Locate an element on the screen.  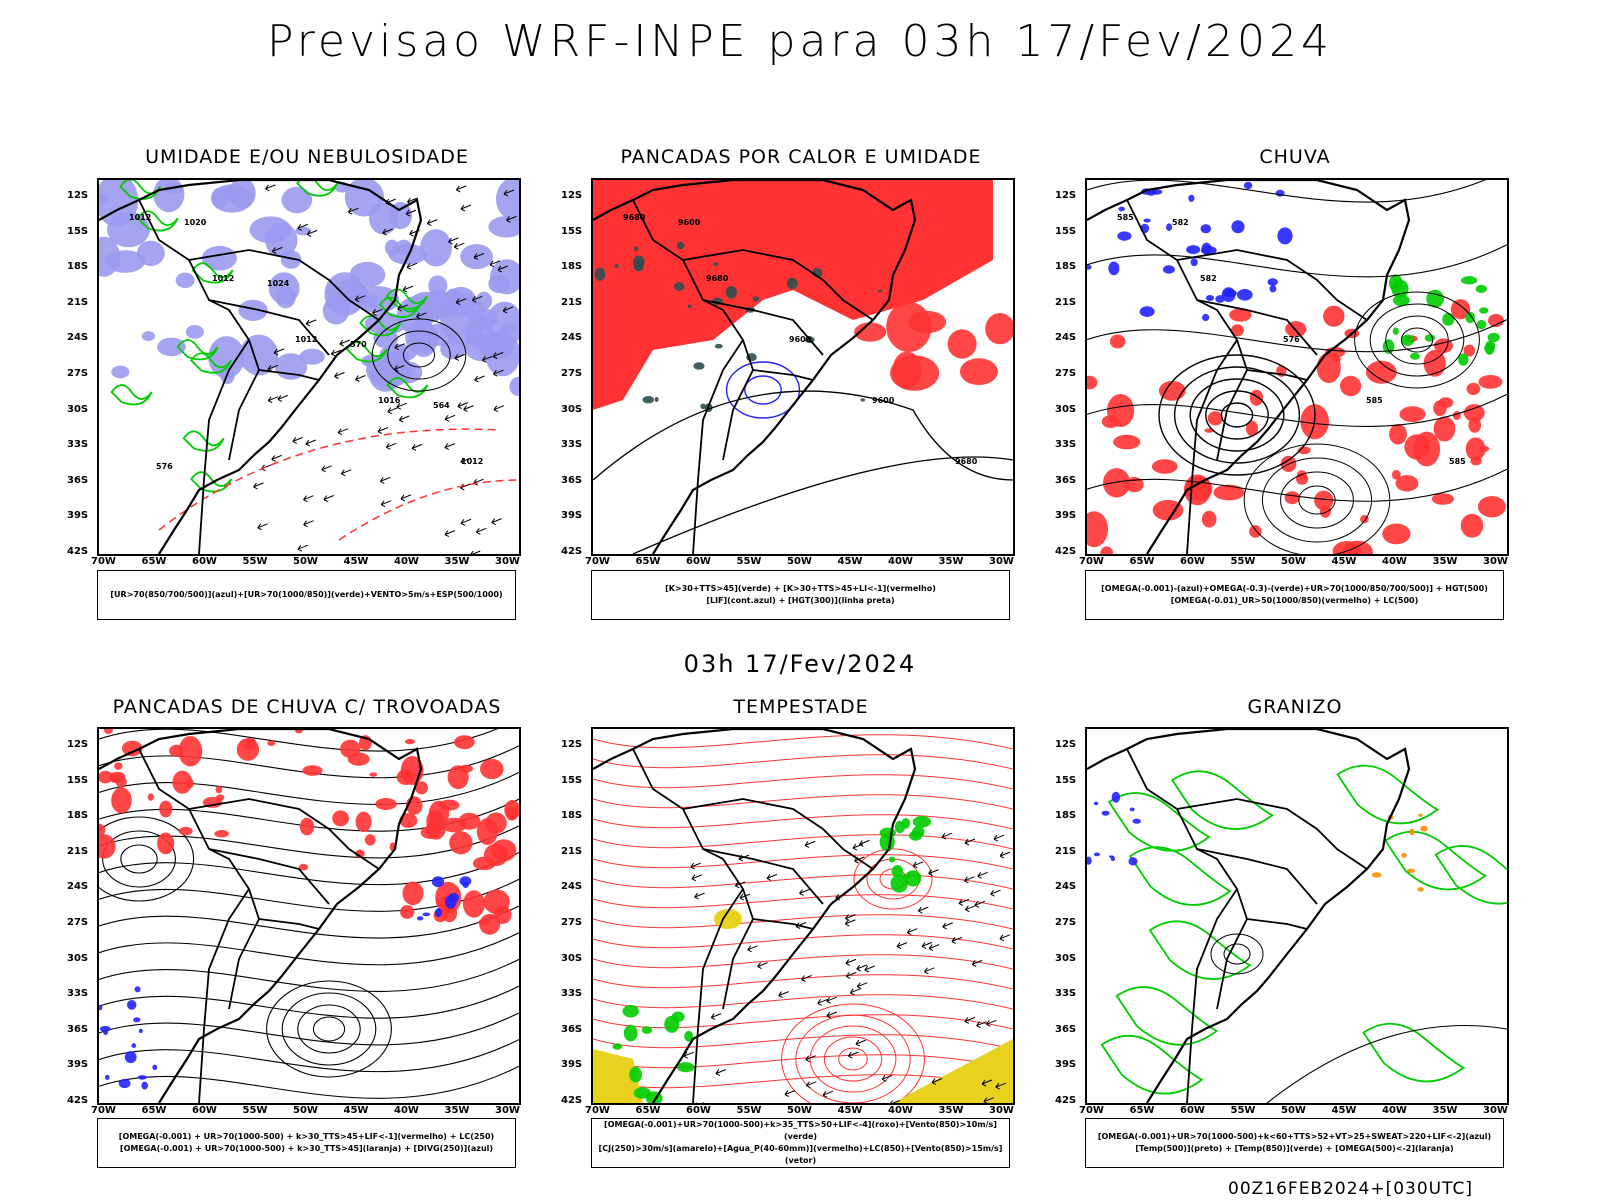
lat-tick-label: 27S is located at coordinates (78, 922).